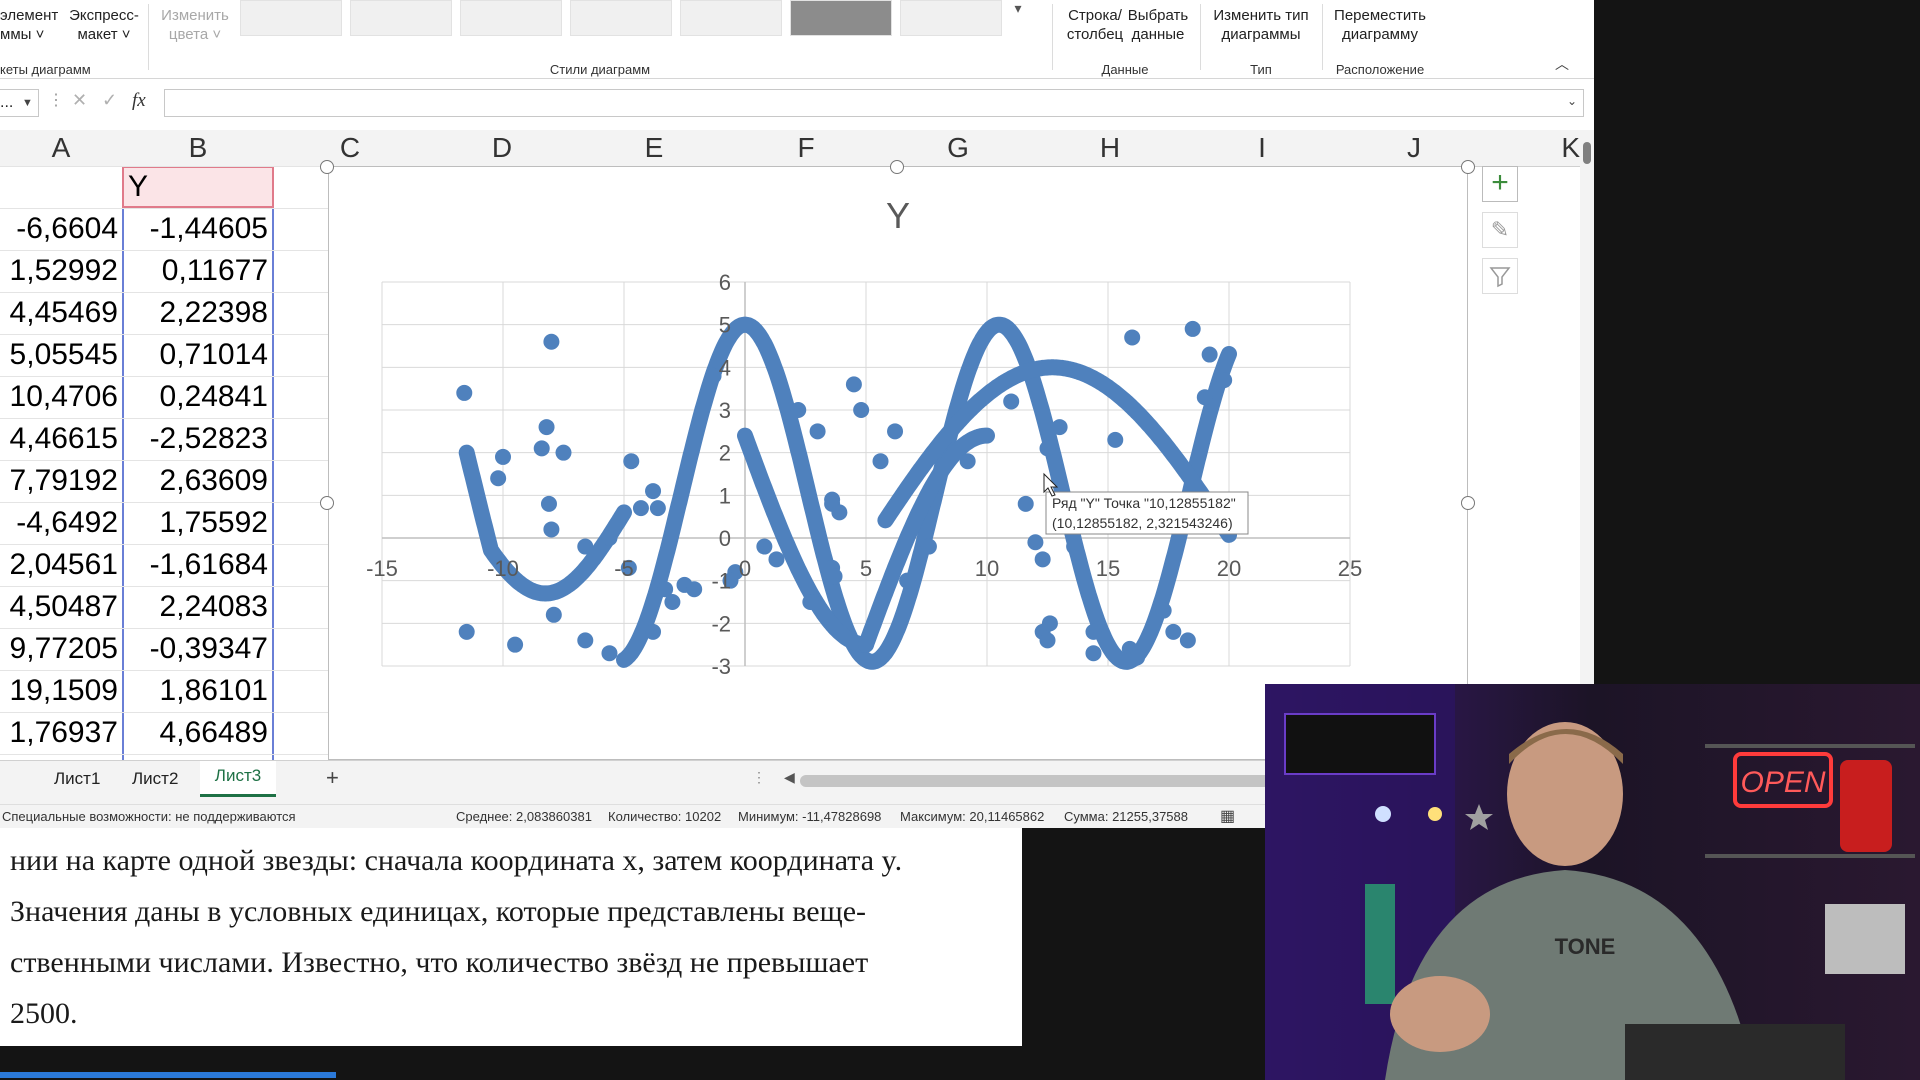 The width and height of the screenshot is (1920, 1080). What do you see at coordinates (1095, 25) in the screenshot?
I see `switch-row-column-button: Строка/ столбец` at bounding box center [1095, 25].